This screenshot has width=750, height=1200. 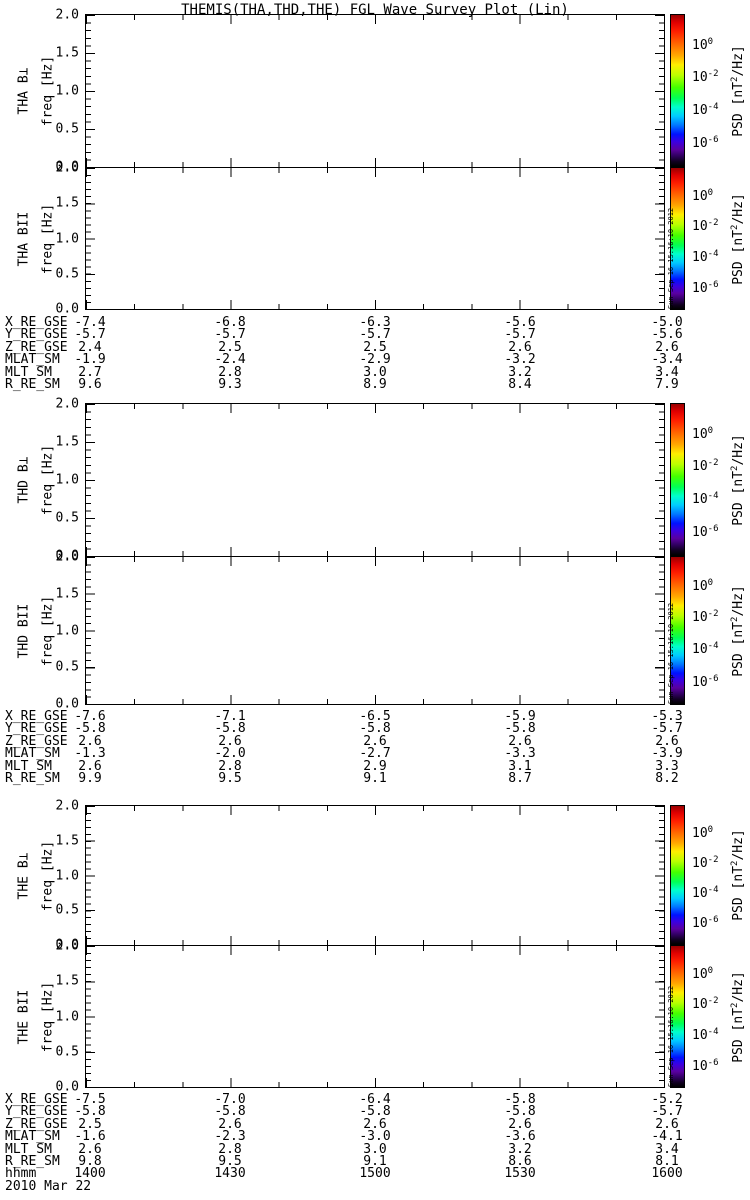 What do you see at coordinates (230, 322) in the screenshot?
I see `ephemeris-value: -6.8` at bounding box center [230, 322].